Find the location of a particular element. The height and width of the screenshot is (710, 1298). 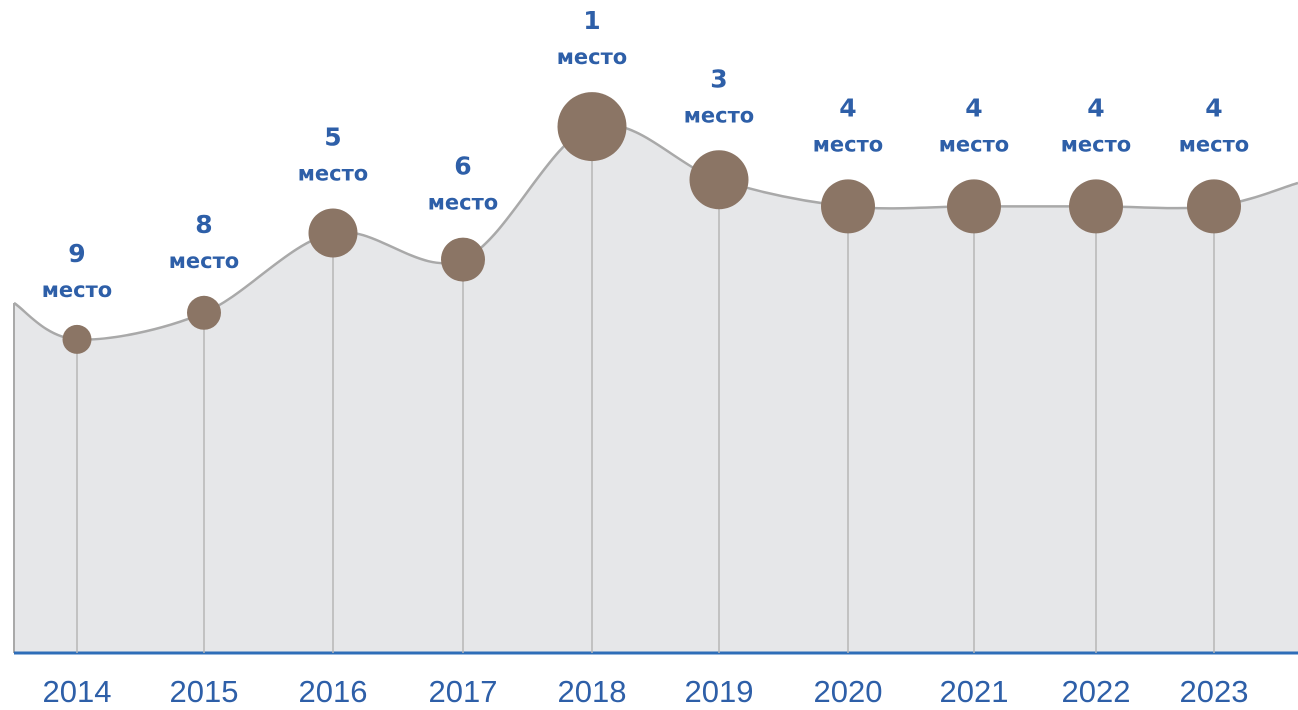

x-tick-label: 2017 is located at coordinates (463, 691).